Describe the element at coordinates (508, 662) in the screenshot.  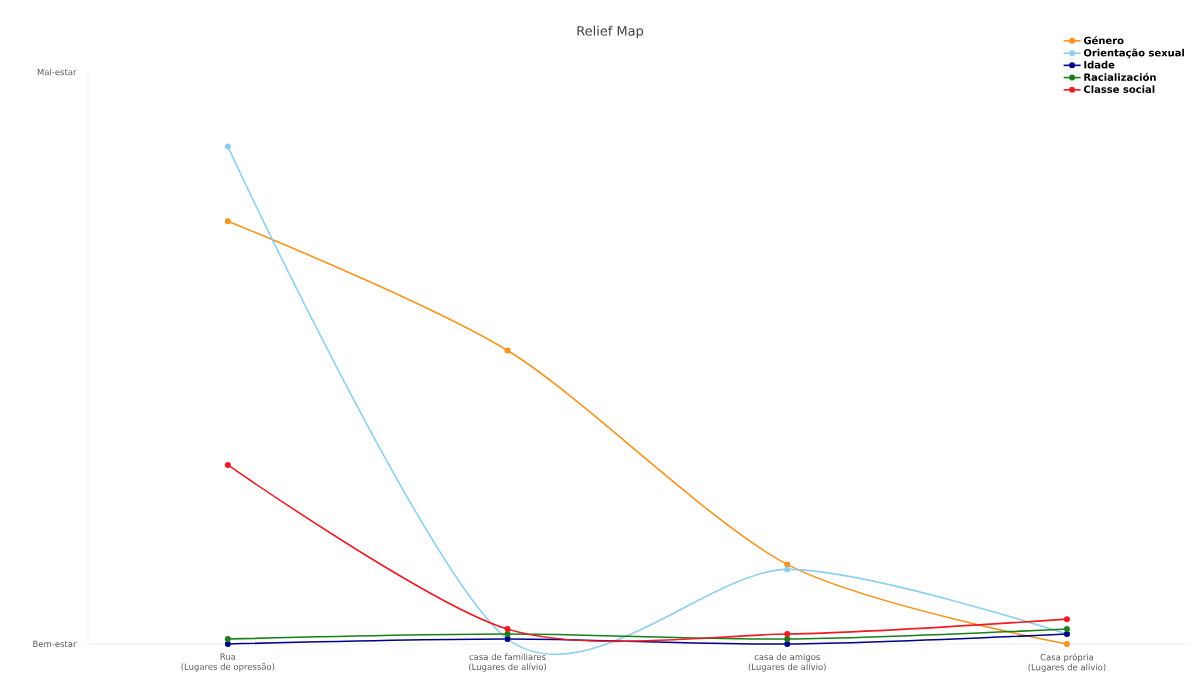
I see `x-tick-label: casa de familiares (Lugares de alívio)` at that location.